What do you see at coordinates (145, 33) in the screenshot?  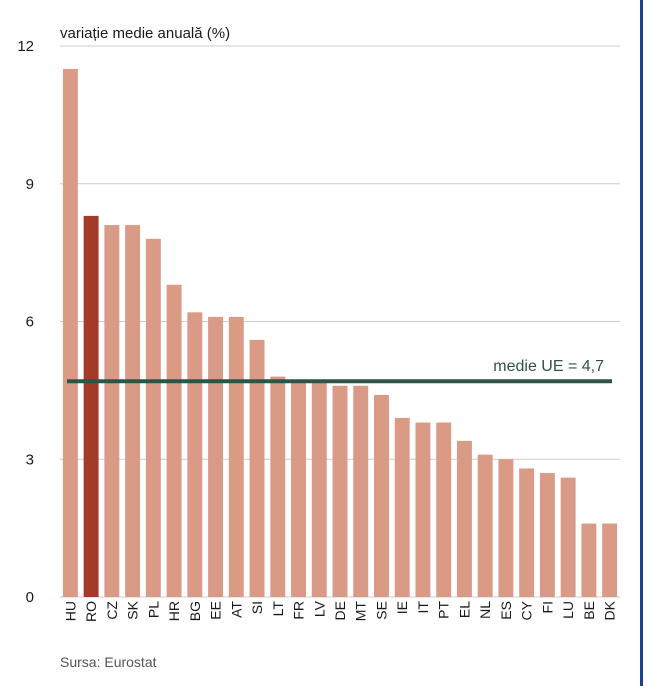 I see `y-unit-label: variație medie anuală (%)` at bounding box center [145, 33].